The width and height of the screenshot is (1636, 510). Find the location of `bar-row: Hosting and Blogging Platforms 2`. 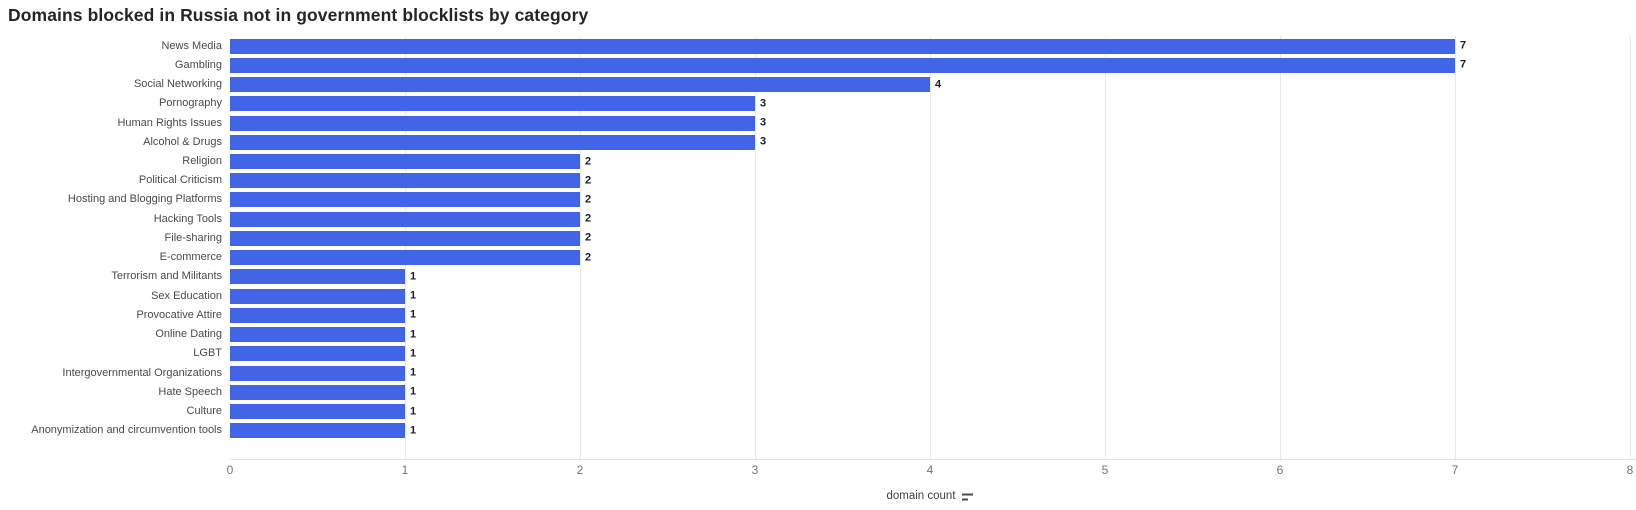

bar-row: Hosting and Blogging Platforms 2 is located at coordinates (818, 199).